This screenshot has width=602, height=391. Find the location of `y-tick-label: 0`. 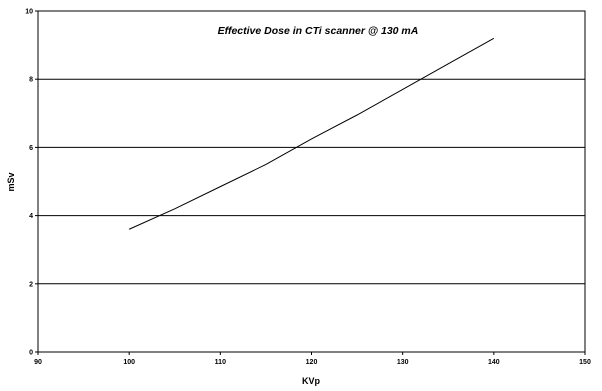

y-tick-label: 0 is located at coordinates (31, 353).